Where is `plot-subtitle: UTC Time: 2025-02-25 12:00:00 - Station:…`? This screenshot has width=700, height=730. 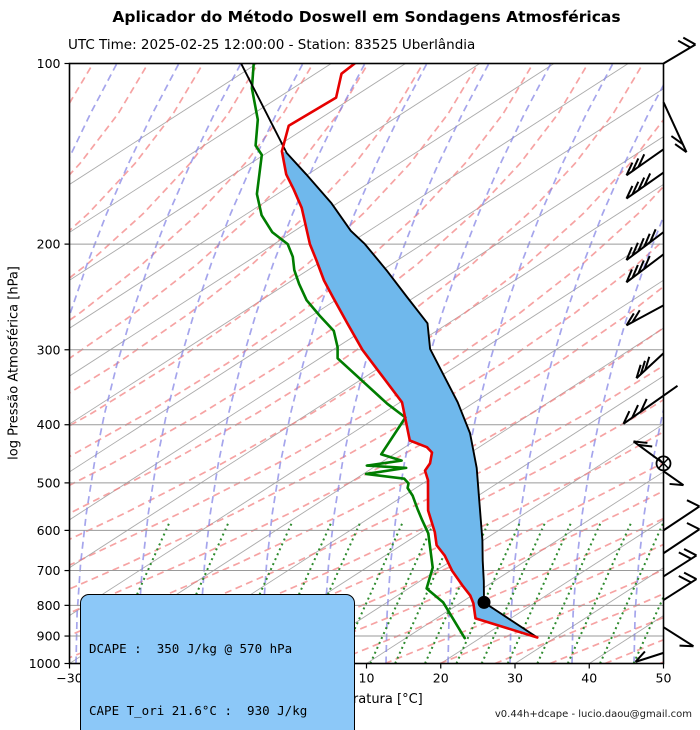
plot-subtitle: UTC Time: 2025-02-25 12:00:00 - Station:… is located at coordinates (272, 45).